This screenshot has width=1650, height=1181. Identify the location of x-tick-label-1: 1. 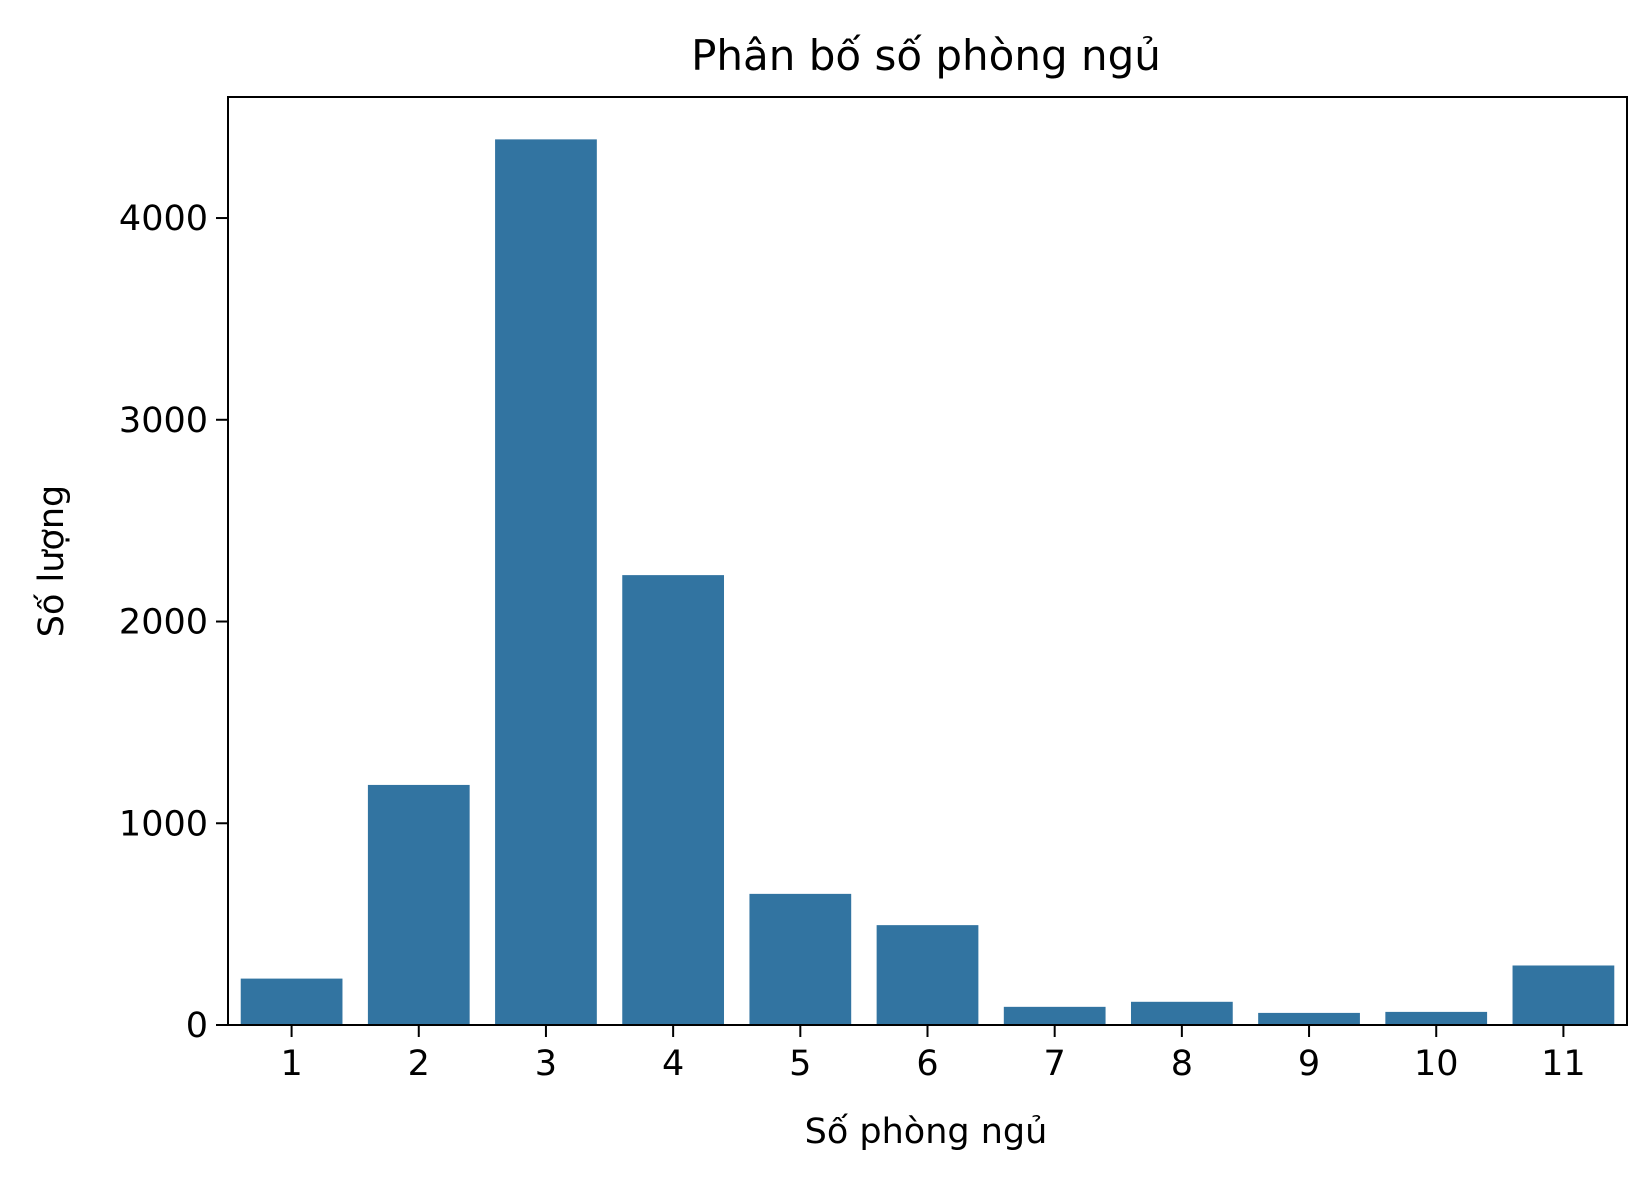
(291, 1064).